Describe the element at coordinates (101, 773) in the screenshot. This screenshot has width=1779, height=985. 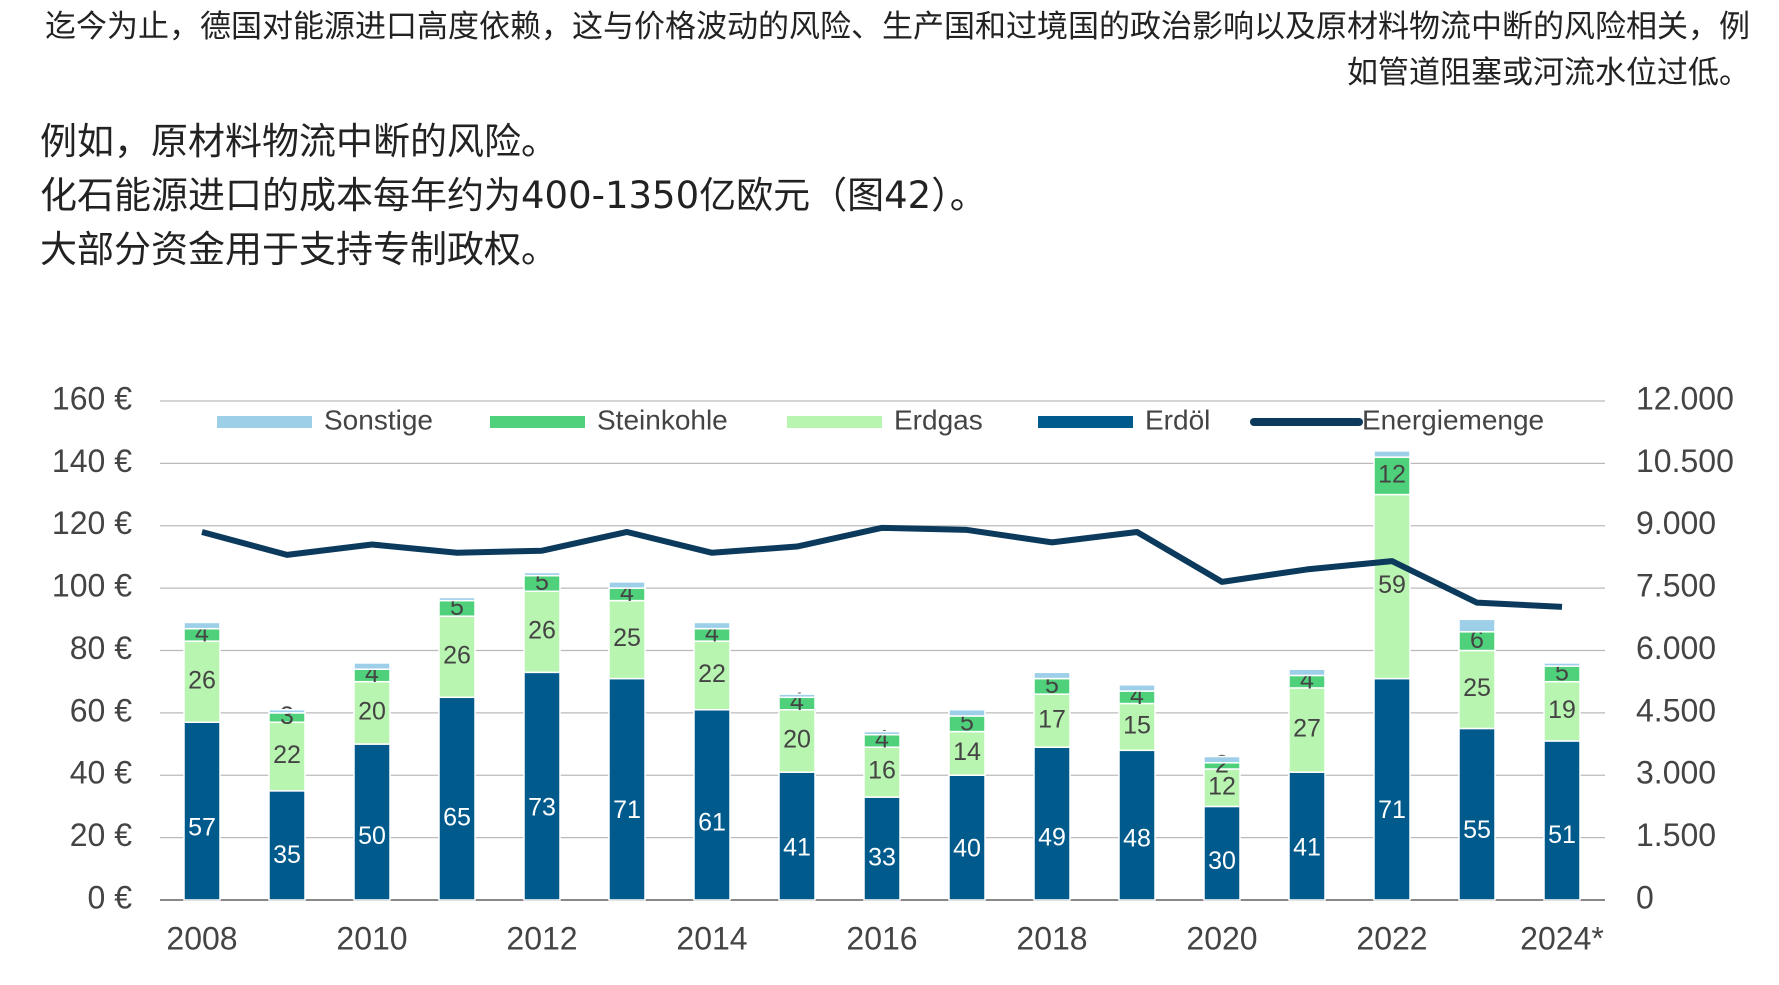
I see `y-tick-label: 40 €` at that location.